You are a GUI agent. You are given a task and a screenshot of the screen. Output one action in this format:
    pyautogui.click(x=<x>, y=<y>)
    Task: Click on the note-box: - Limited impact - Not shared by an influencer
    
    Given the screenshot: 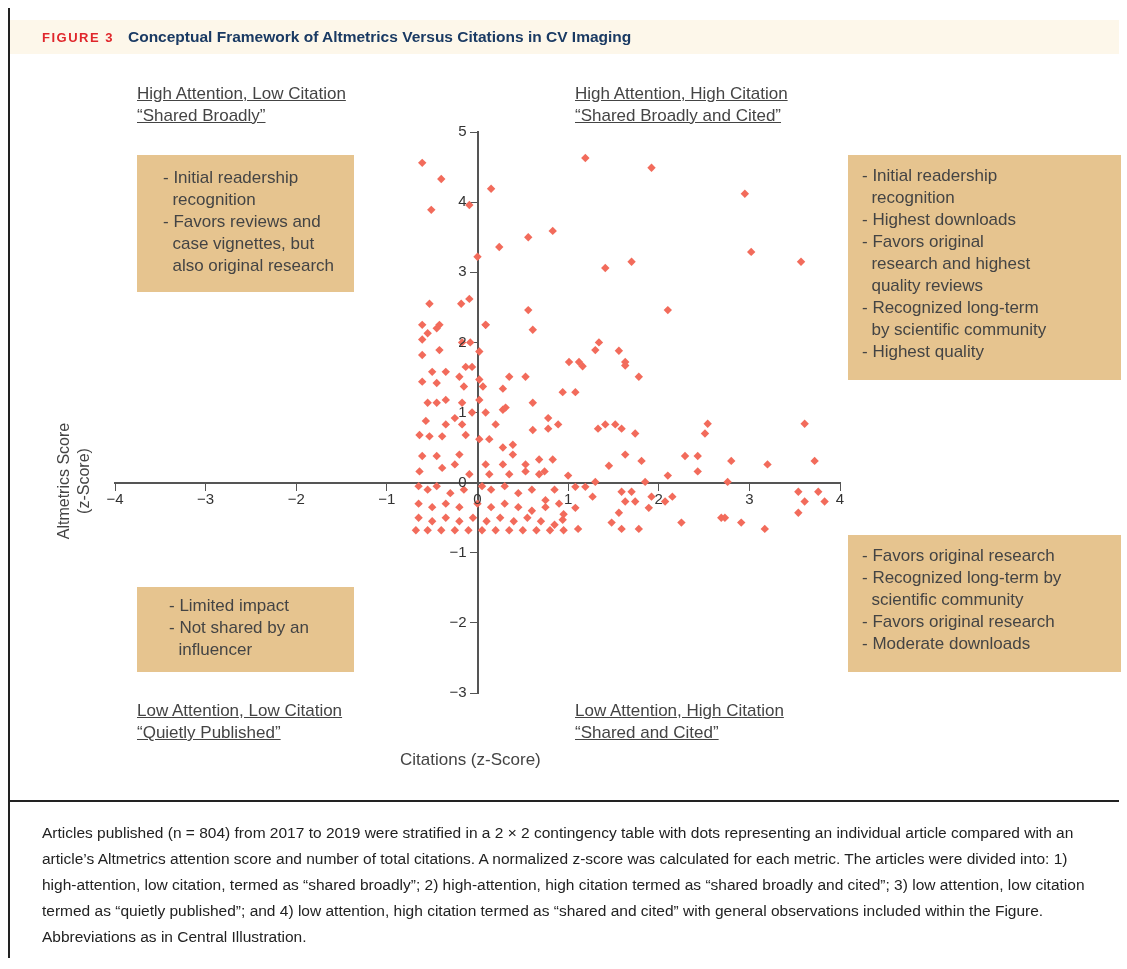 What is the action you would take?
    pyautogui.click(x=245, y=629)
    